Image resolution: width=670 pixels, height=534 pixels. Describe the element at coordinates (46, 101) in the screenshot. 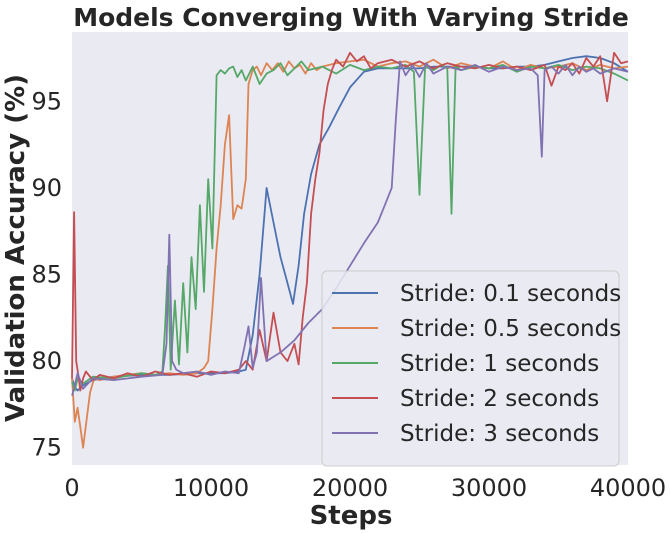

I see `y-tick-label-4: 95` at that location.